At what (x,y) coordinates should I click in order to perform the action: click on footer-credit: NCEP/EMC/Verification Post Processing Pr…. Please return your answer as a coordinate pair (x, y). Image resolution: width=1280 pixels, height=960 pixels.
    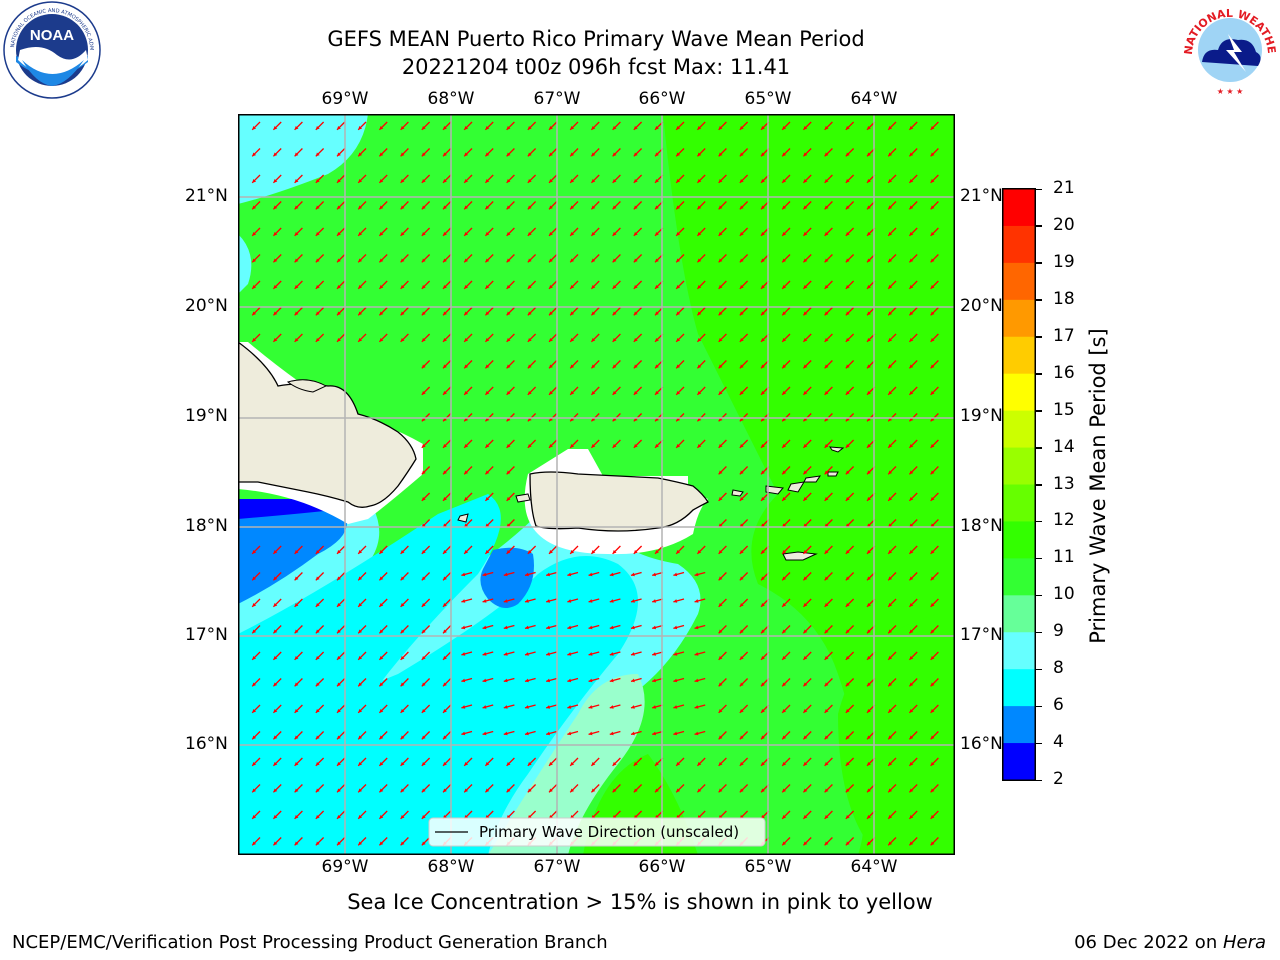
    Looking at the image, I should click on (310, 942).